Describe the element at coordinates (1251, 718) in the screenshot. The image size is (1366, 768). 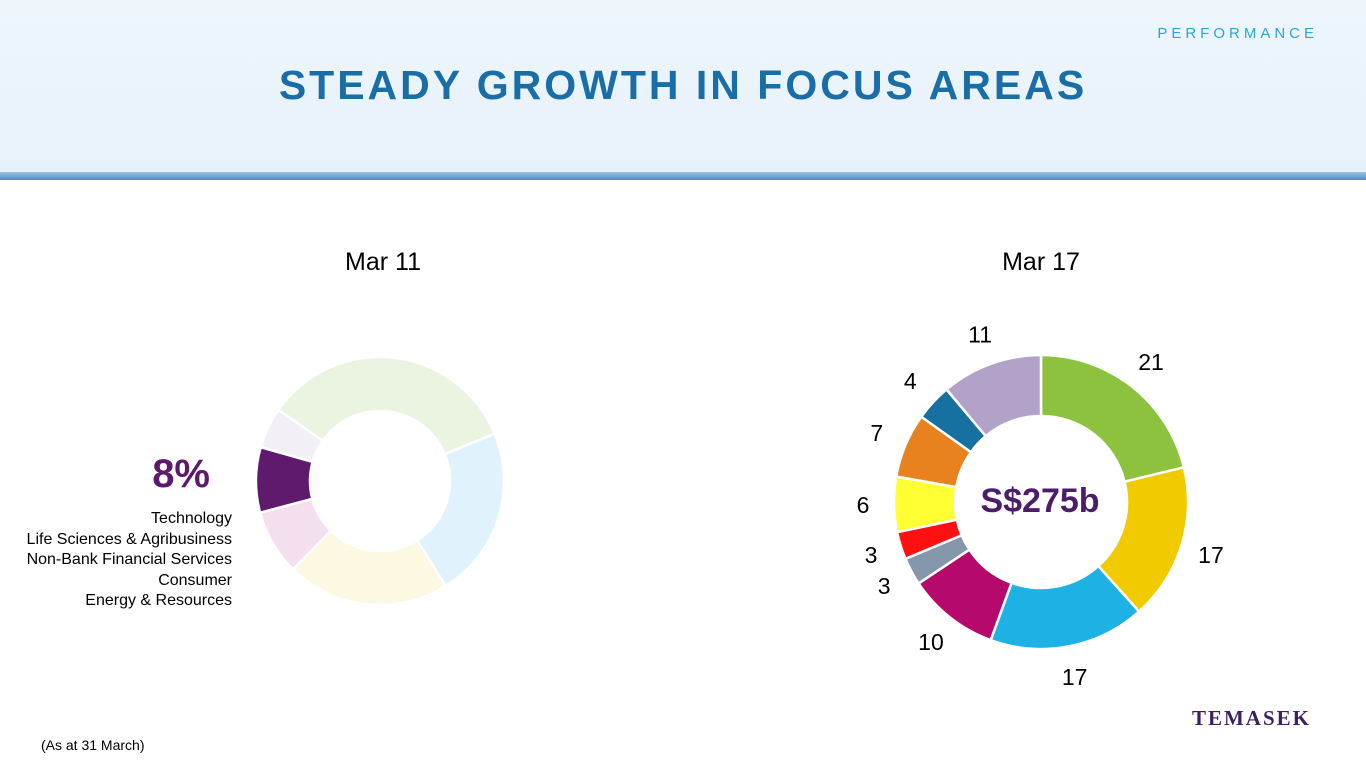
I see `temasek-logo: TEMASEK` at that location.